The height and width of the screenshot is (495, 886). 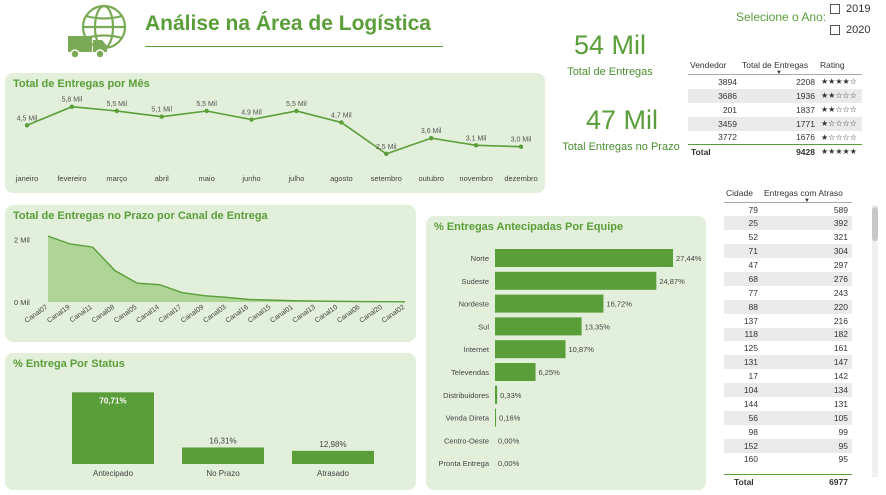 I want to click on city-row: 118 182, so click(x=788, y=334).